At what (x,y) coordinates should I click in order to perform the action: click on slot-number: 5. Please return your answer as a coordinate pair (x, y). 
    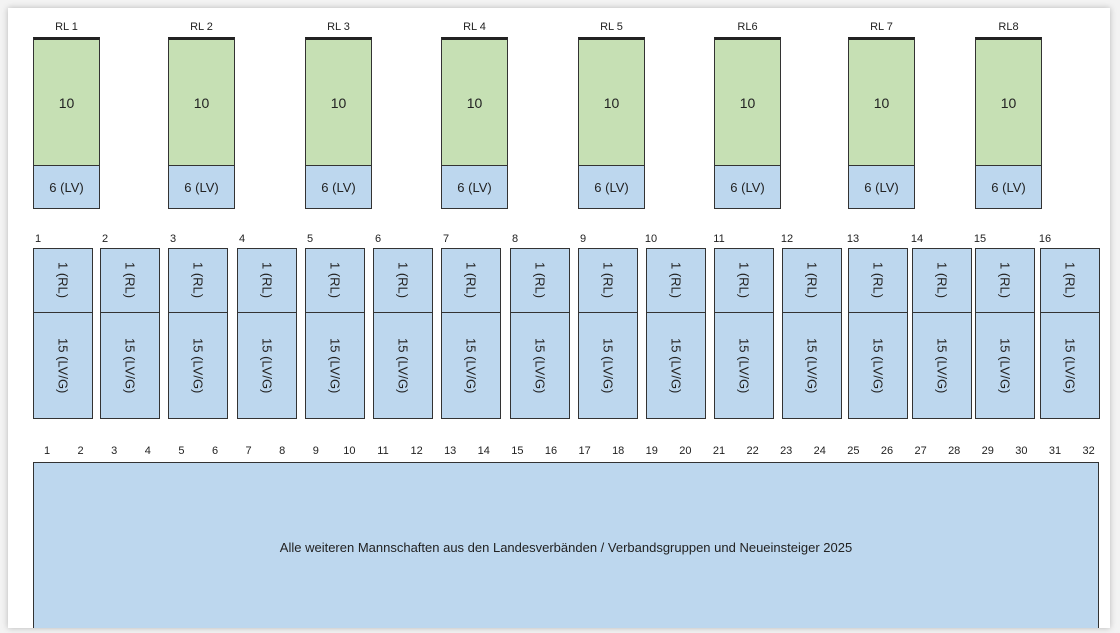
    Looking at the image, I should click on (181, 451).